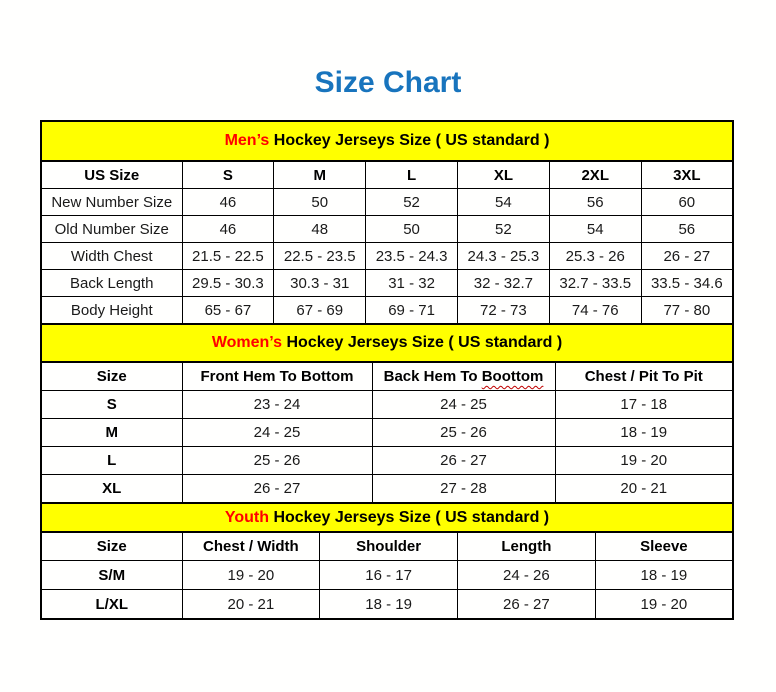  What do you see at coordinates (111, 310) in the screenshot?
I see `mens-row-label: Body Height` at bounding box center [111, 310].